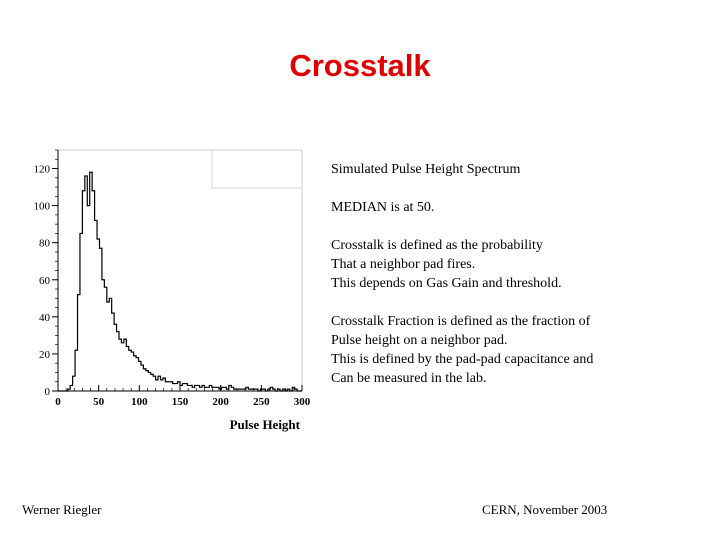 The width and height of the screenshot is (720, 540). What do you see at coordinates (45, 318) in the screenshot?
I see `y-tick-label: 40` at bounding box center [45, 318].